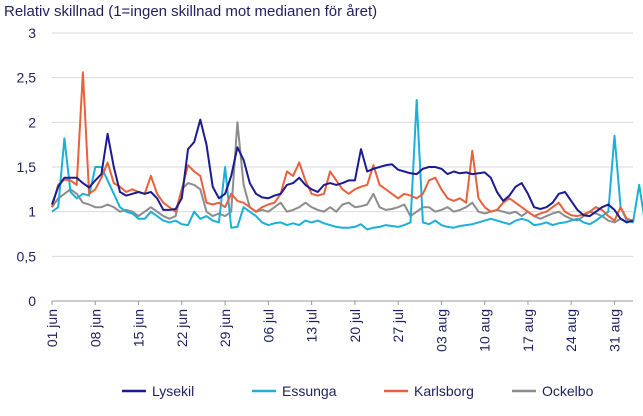 The width and height of the screenshot is (643, 416). What do you see at coordinates (312, 325) in the screenshot?
I see `x-tick-label: 13 jul` at bounding box center [312, 325].